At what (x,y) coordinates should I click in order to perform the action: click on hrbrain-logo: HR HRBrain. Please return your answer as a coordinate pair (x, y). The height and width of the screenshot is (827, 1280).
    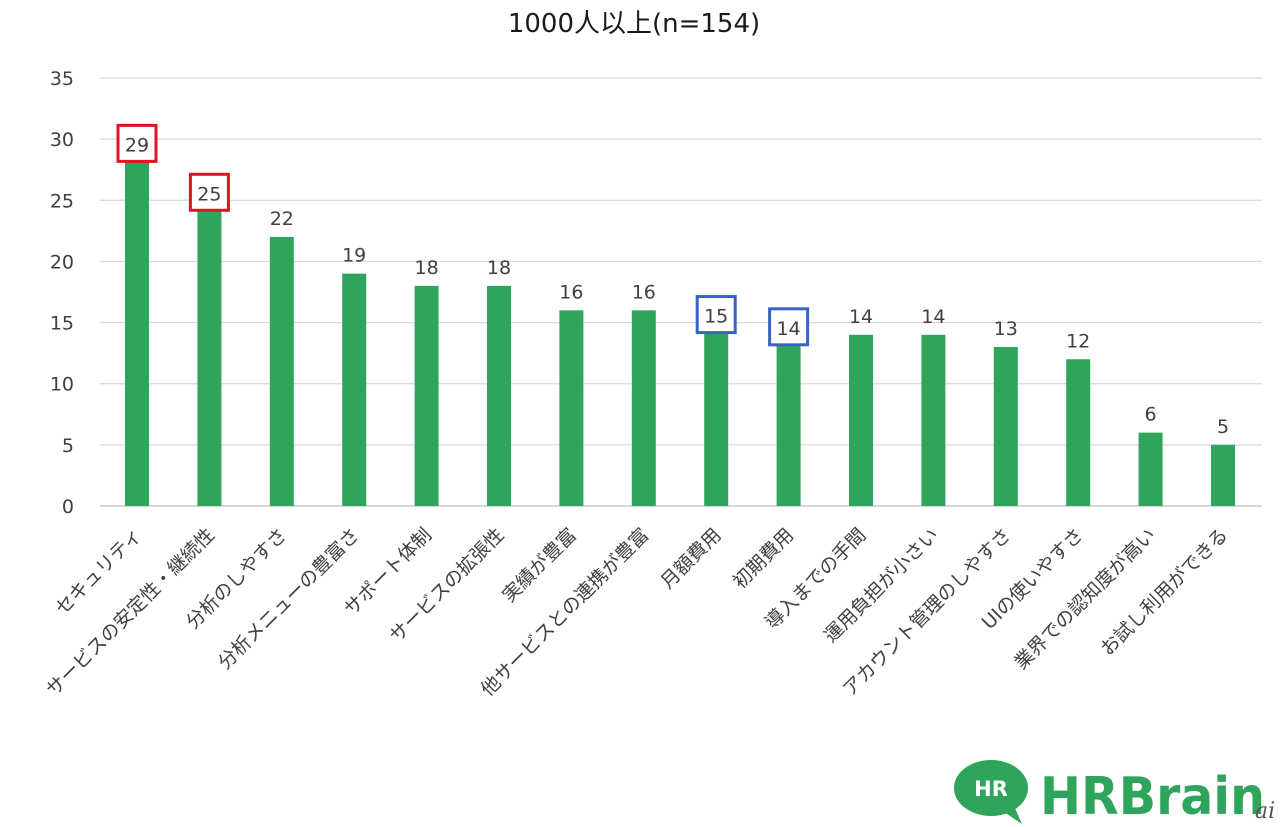
    Looking at the image, I should click on (1109, 793).